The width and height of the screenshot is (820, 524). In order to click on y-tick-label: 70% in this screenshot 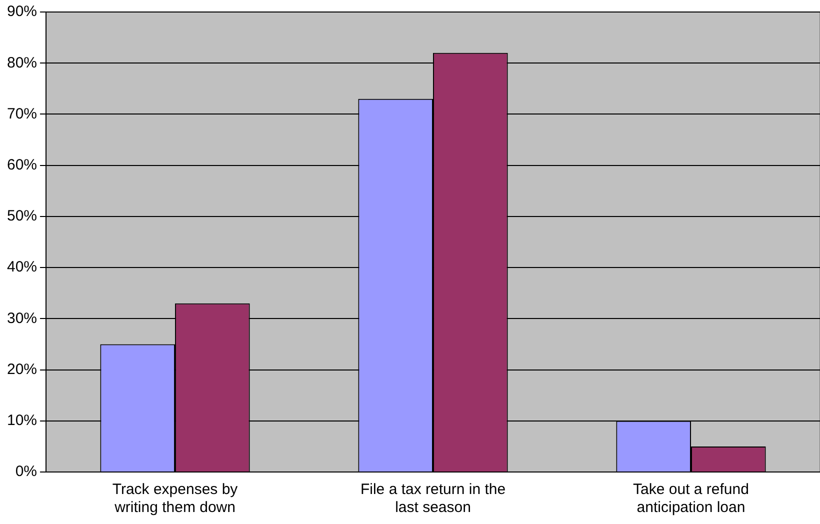, I will do `click(22, 113)`.